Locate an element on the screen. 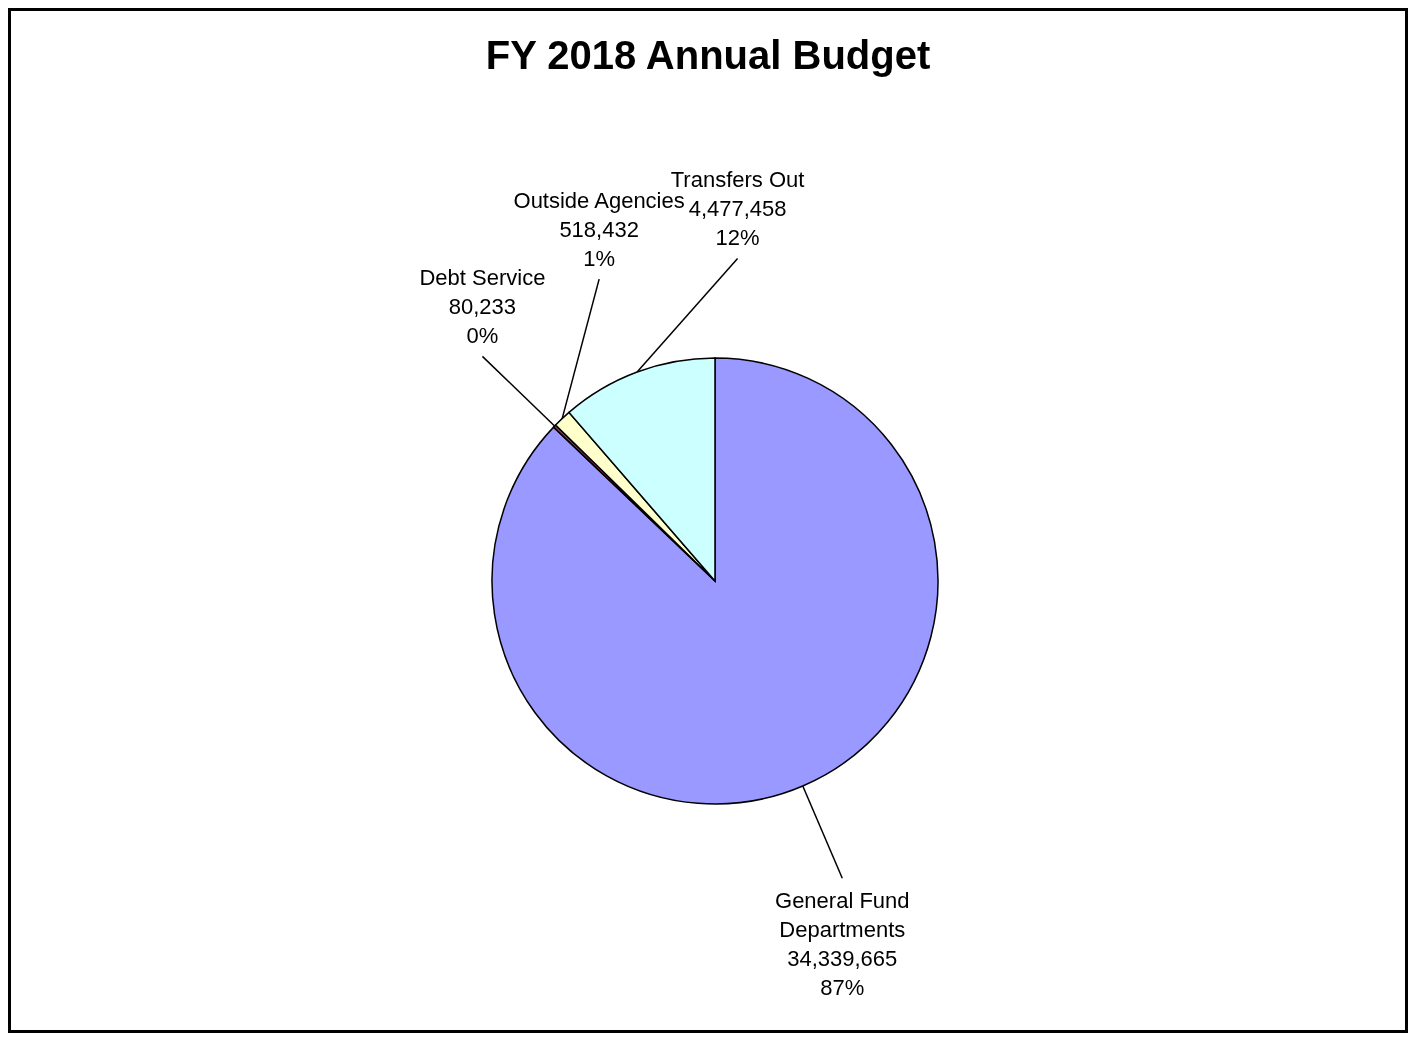 The height and width of the screenshot is (1041, 1418). slice-label: Debt Service is located at coordinates (482, 278).